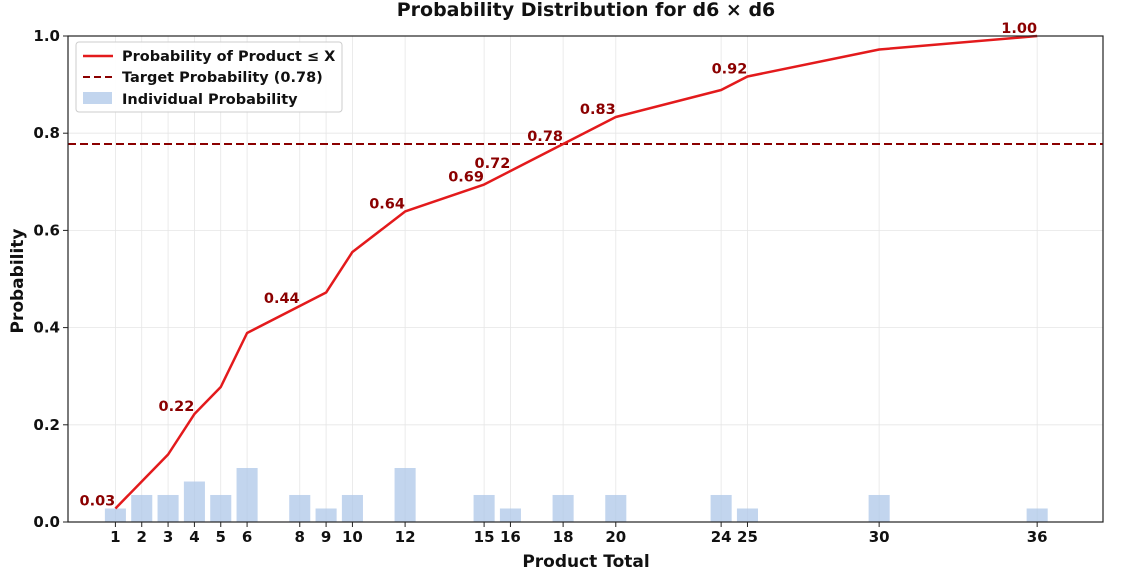 This screenshot has height=586, width=1129. What do you see at coordinates (46, 230) in the screenshot?
I see `y-tick-label: 0.6` at bounding box center [46, 230].